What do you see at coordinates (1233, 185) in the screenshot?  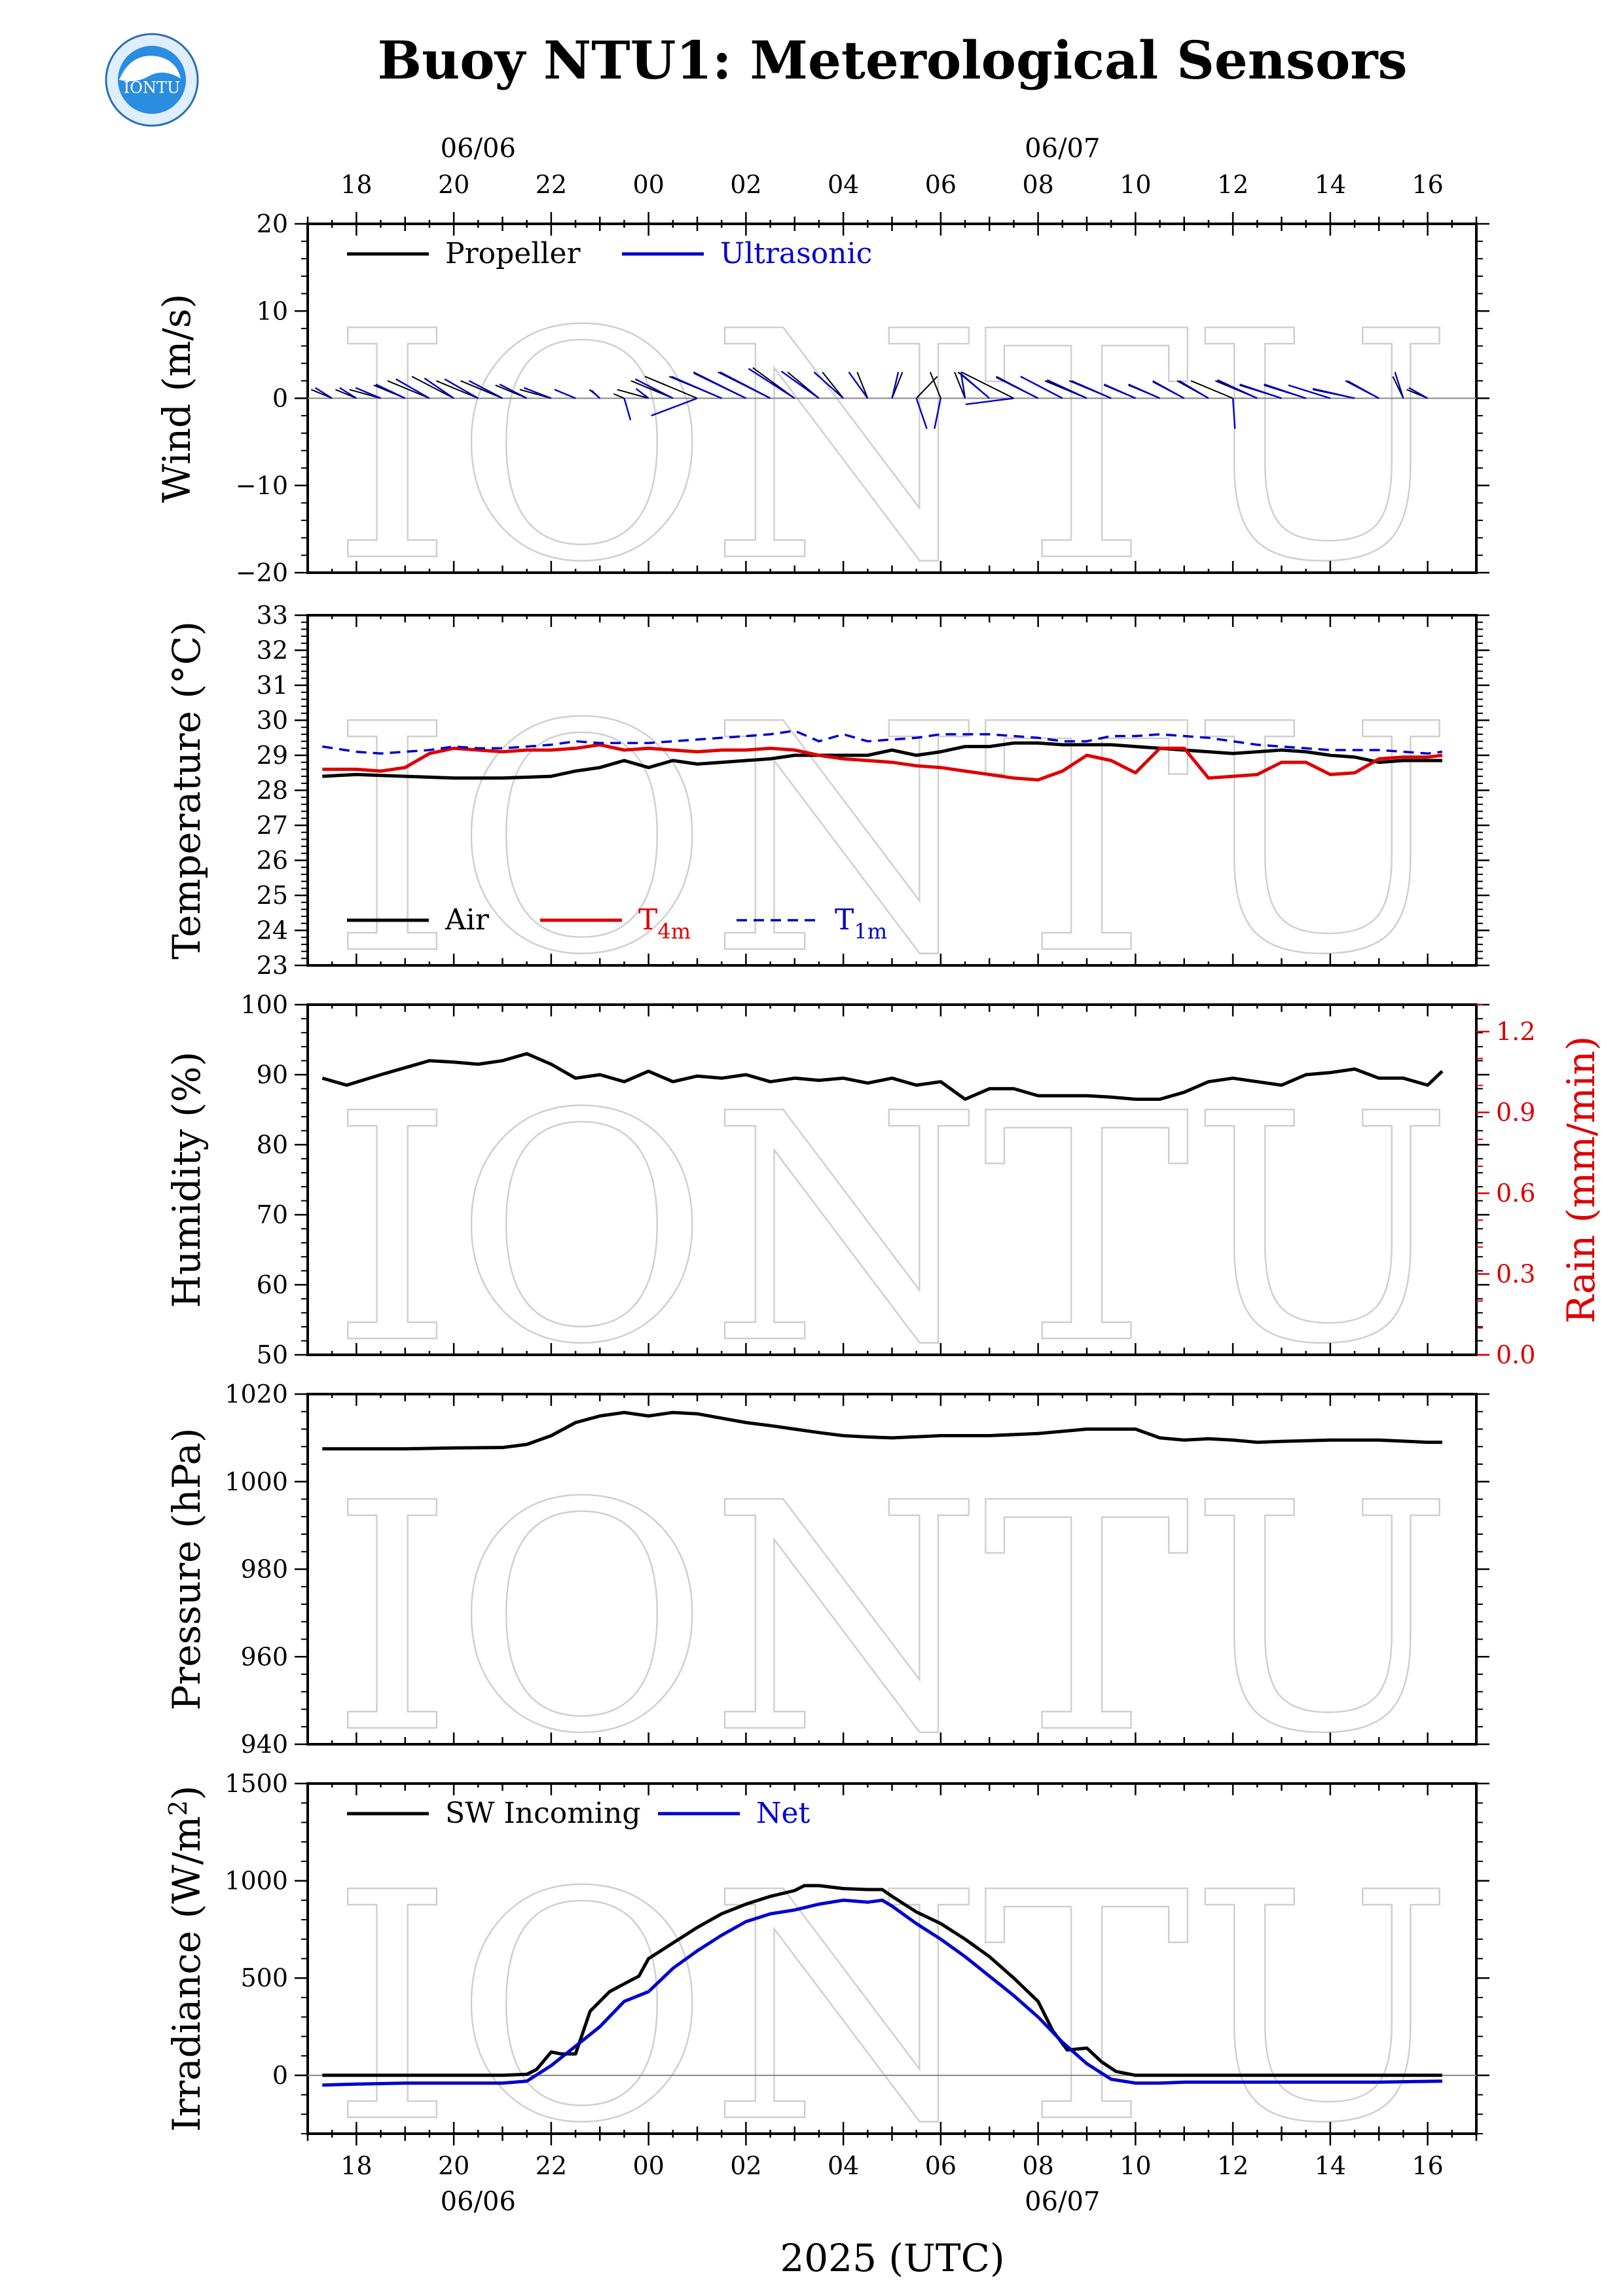 I see `top-tick-label: 12` at bounding box center [1233, 185].